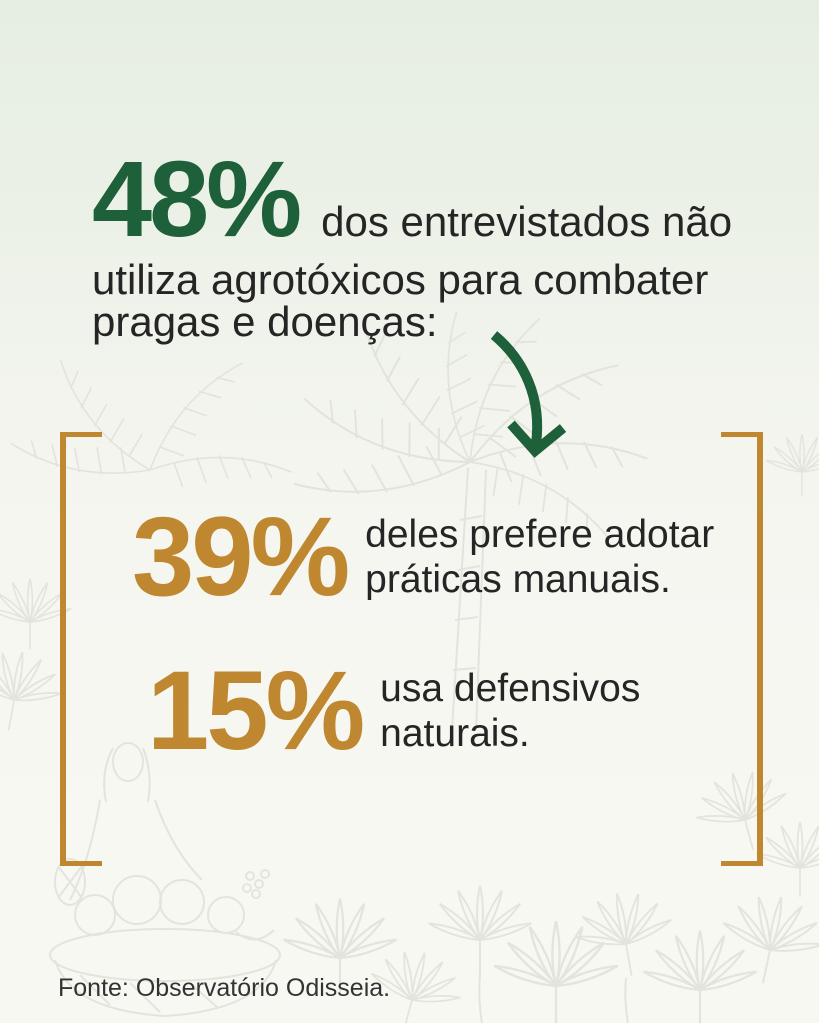 The width and height of the screenshot is (819, 1023). I want to click on curved-arrow-down-icon, so click(528, 394).